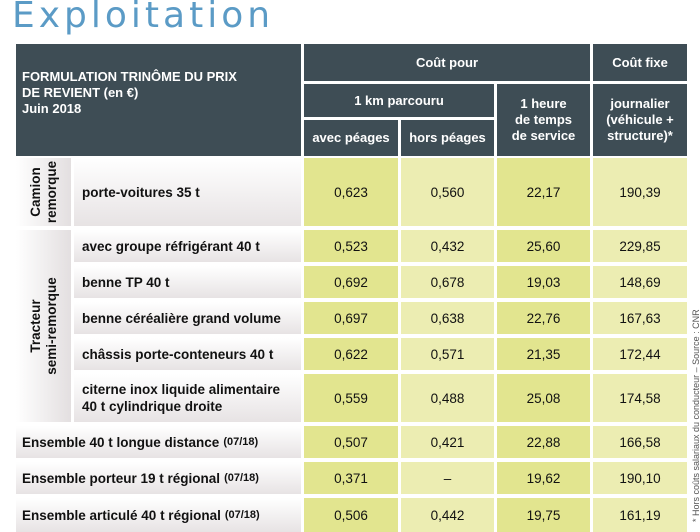 Image resolution: width=700 pixels, height=532 pixels. Describe the element at coordinates (399, 100) in the screenshot. I see `km-header: 1 km parcouru` at that location.